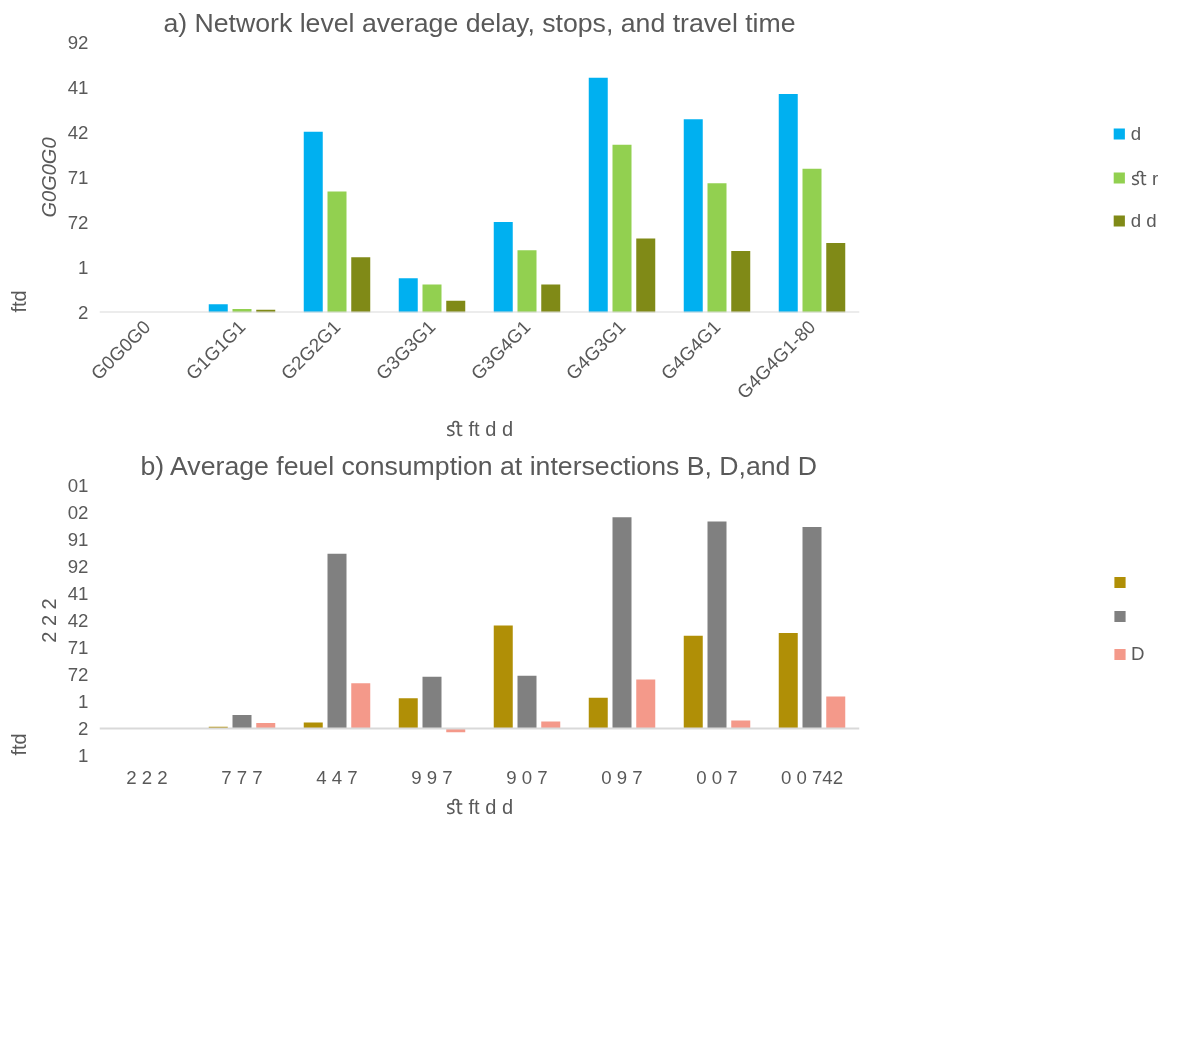 Image resolution: width=1190 pixels, height=1038 pixels. Describe the element at coordinates (527, 777) in the screenshot. I see `x-tick-label: 9 0 7` at that location.